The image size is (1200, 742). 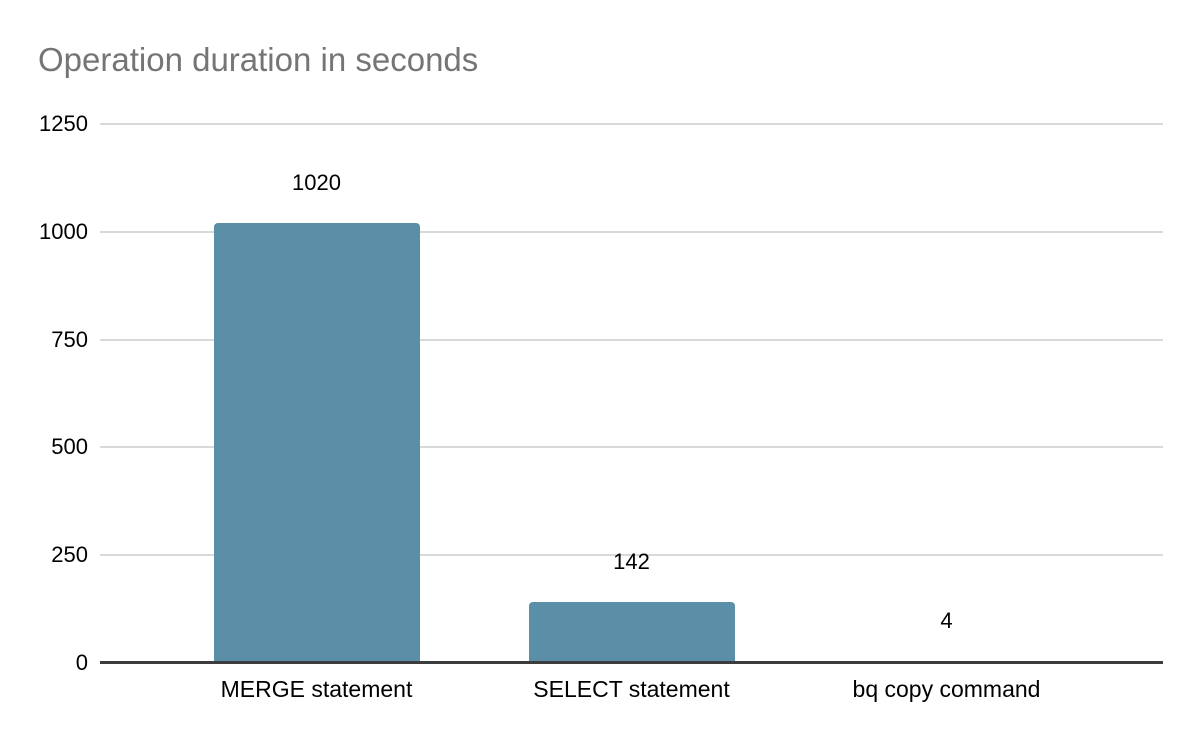 I want to click on y-tick-label: 1000, so click(x=63, y=231).